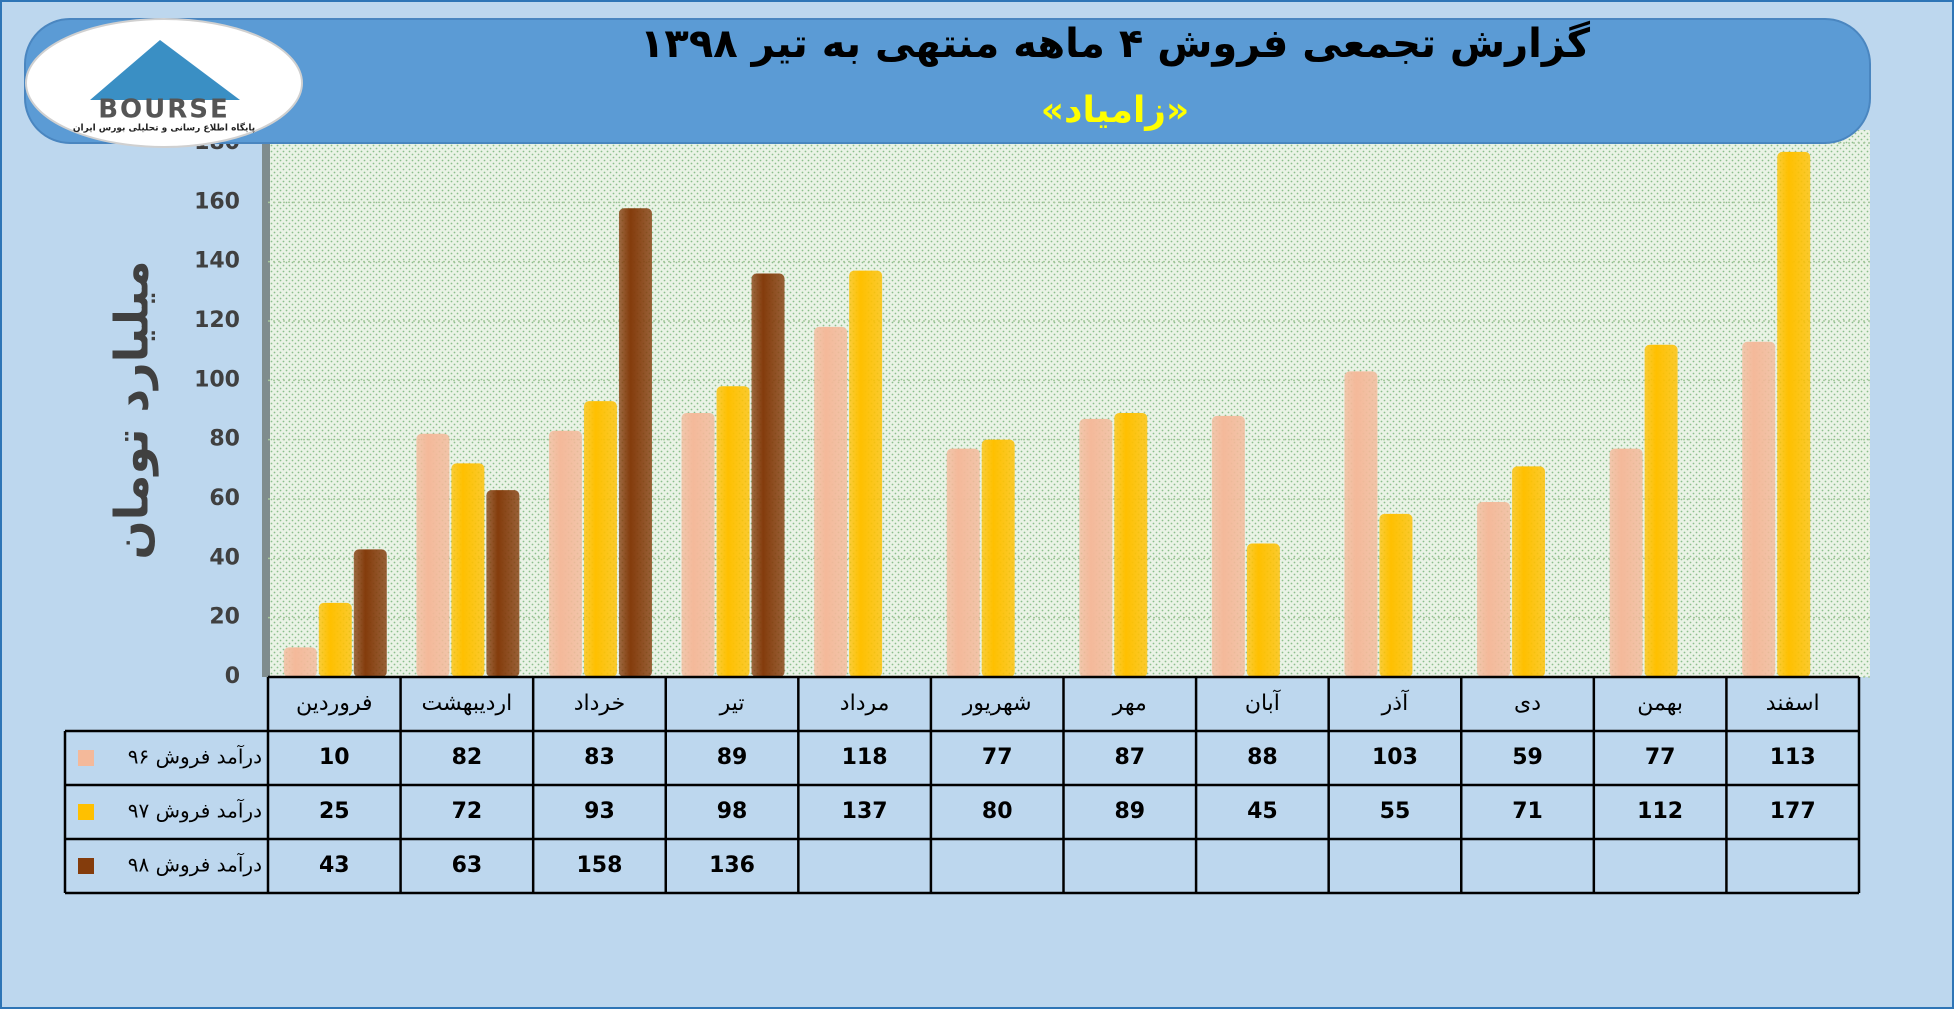  What do you see at coordinates (467, 757) in the screenshot?
I see `table-value: 82` at bounding box center [467, 757].